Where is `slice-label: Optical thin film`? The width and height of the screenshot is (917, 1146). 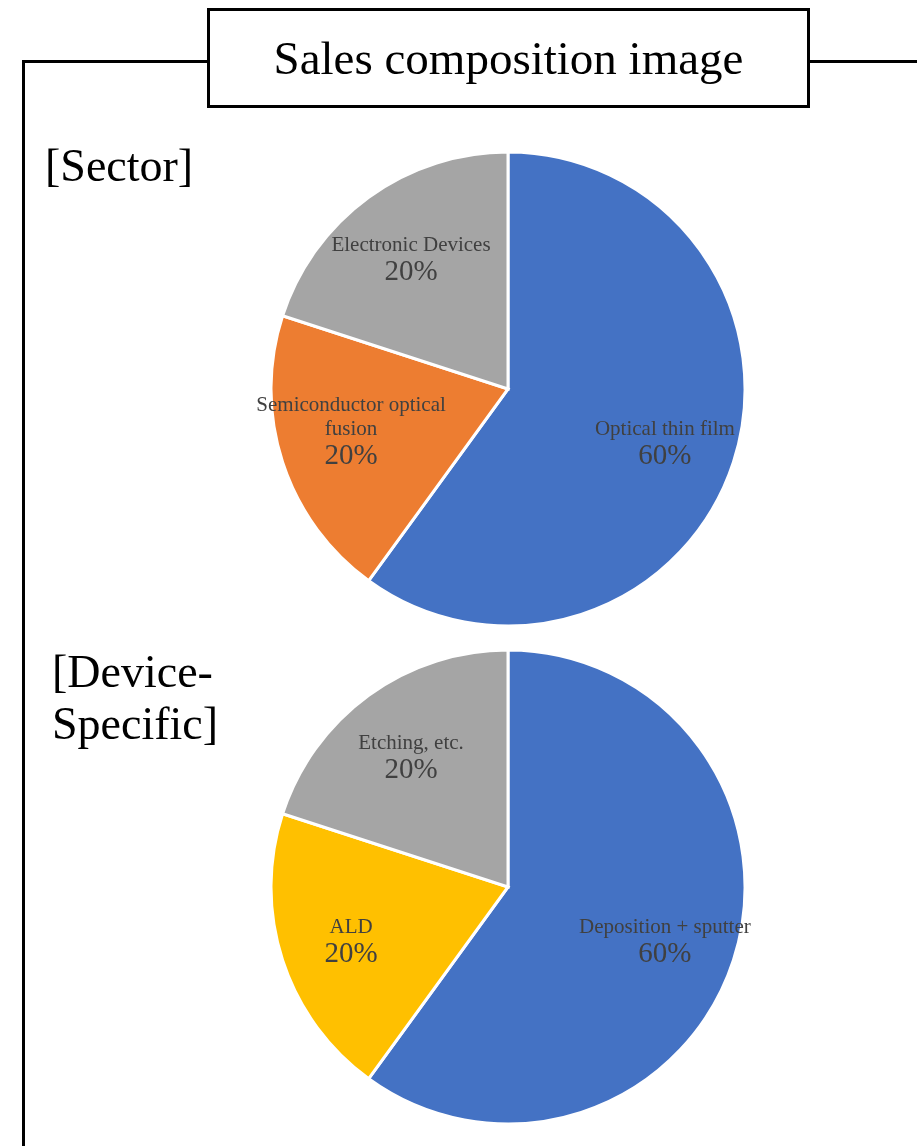 slice-label: Optical thin film is located at coordinates (664, 427).